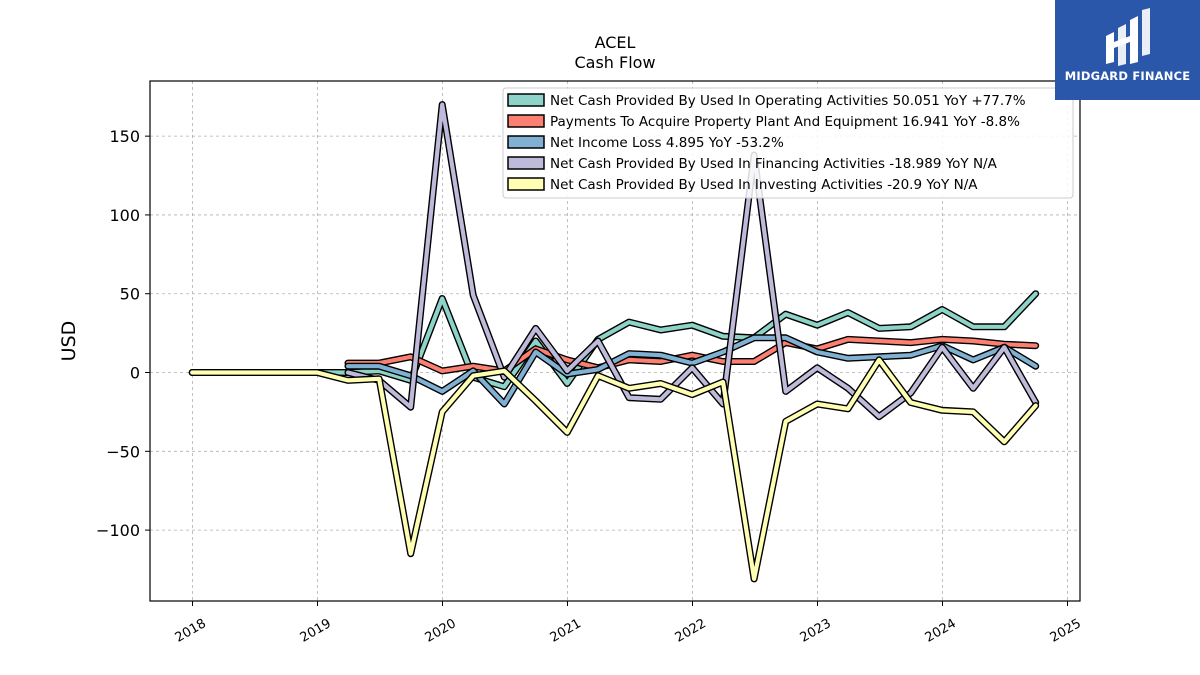 This screenshot has width=1200, height=675. Describe the element at coordinates (118, 530) in the screenshot. I see `y-tick-label: −100` at that location.